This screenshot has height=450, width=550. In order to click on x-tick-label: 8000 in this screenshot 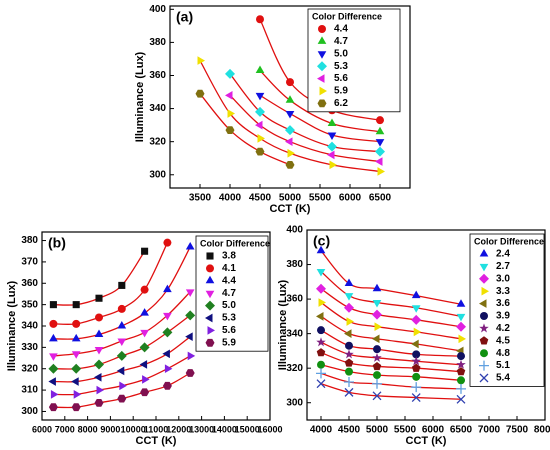, I will do `click(88, 429)`.